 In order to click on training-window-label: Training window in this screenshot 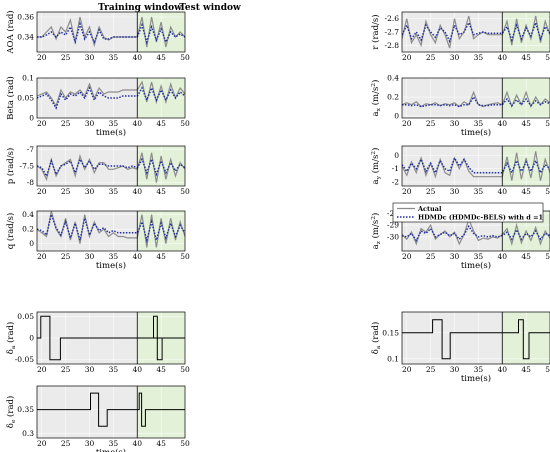, I will do `click(140, 8)`.